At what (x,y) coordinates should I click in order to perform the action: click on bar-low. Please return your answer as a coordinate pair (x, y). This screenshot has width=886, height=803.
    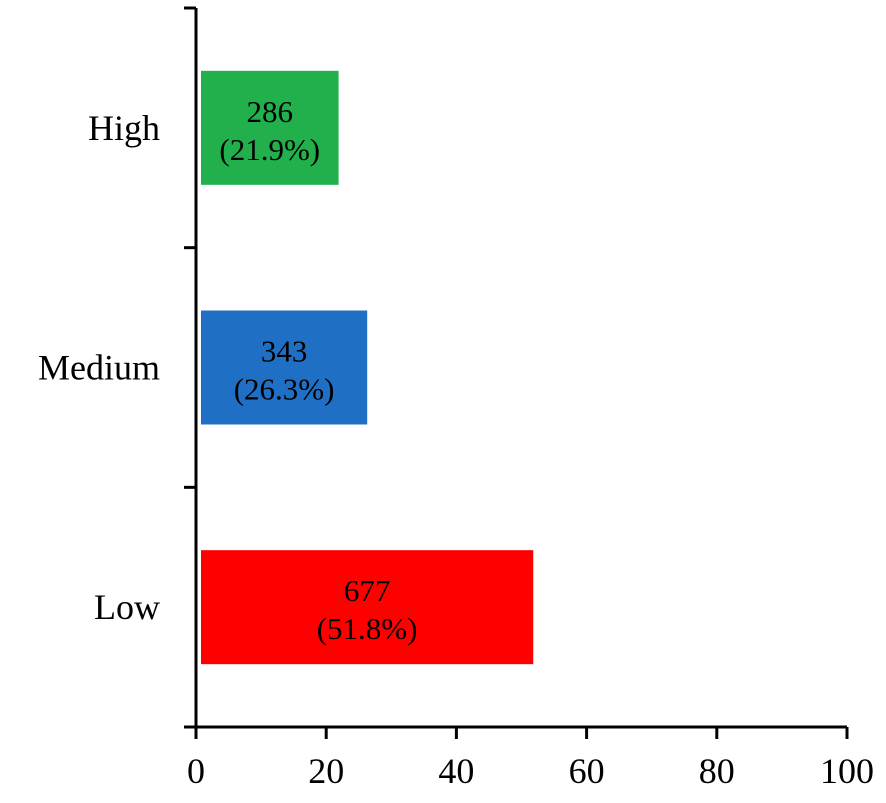
    Looking at the image, I should click on (367, 607).